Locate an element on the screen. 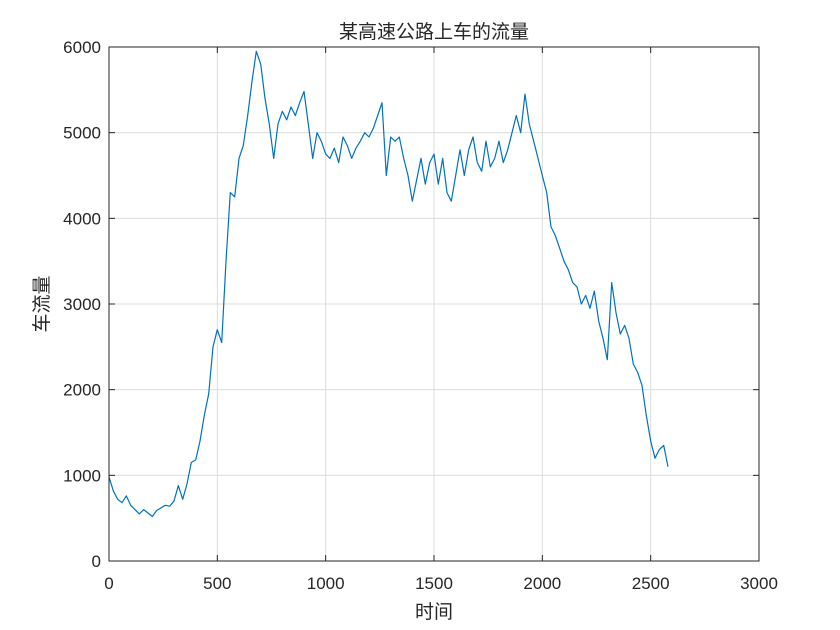  y-tick-labels: 0 1000 2000 3000 4000 5000 6000 is located at coordinates (82, 304).